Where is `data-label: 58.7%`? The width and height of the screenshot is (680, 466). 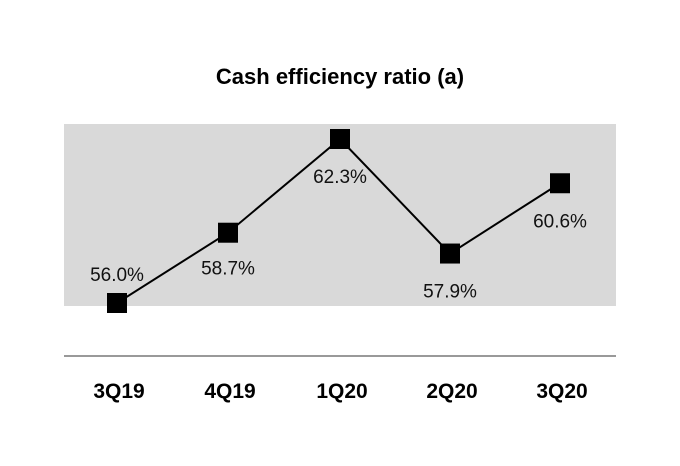
data-label: 58.7% is located at coordinates (228, 269).